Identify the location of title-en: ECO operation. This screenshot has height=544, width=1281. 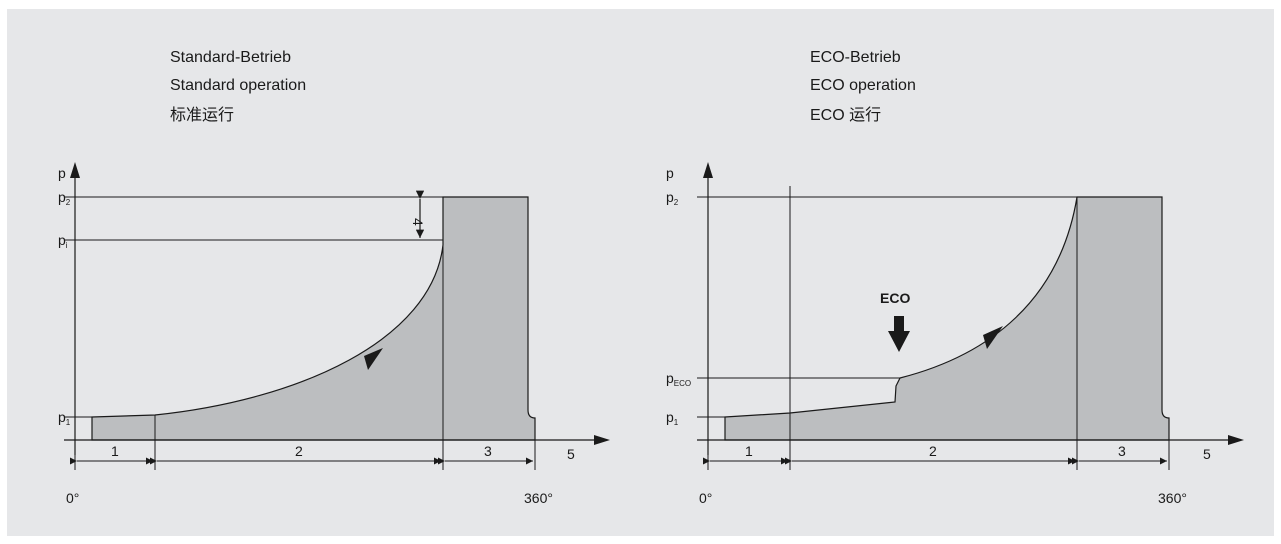
(863, 85).